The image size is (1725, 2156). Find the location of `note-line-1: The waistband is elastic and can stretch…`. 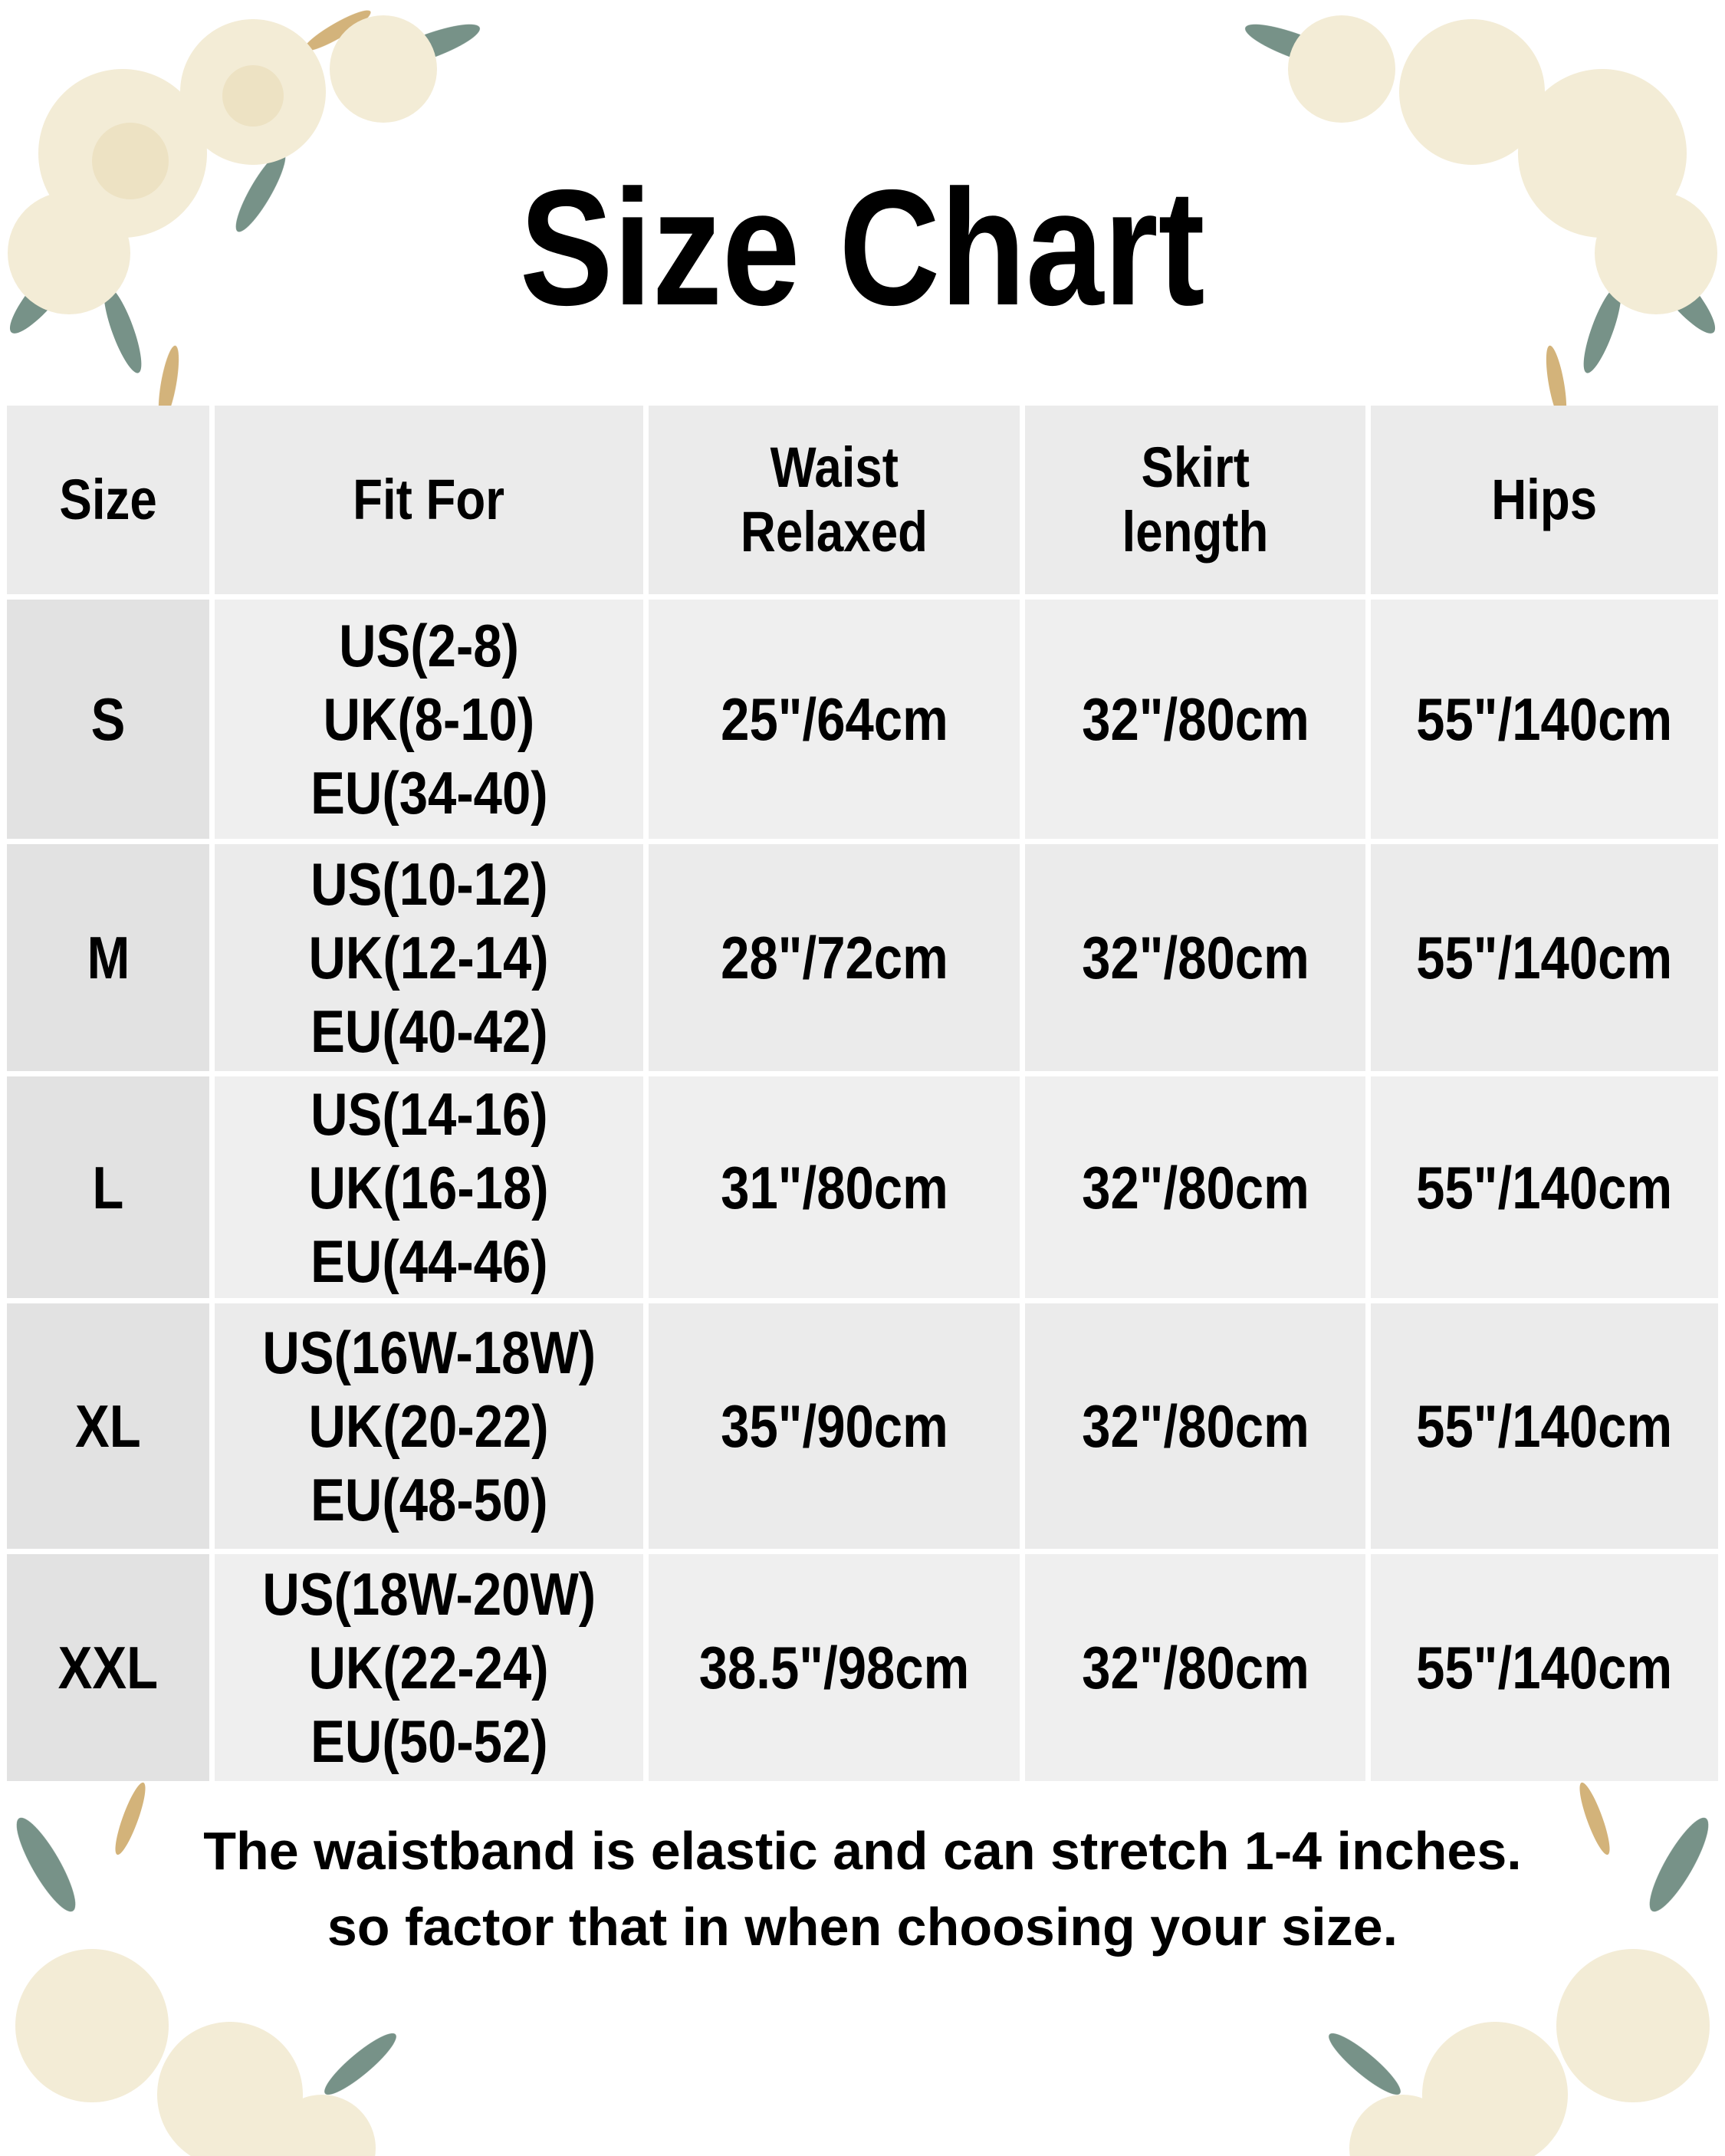

note-line-1: The waistband is elastic and can stretch… is located at coordinates (863, 1851).